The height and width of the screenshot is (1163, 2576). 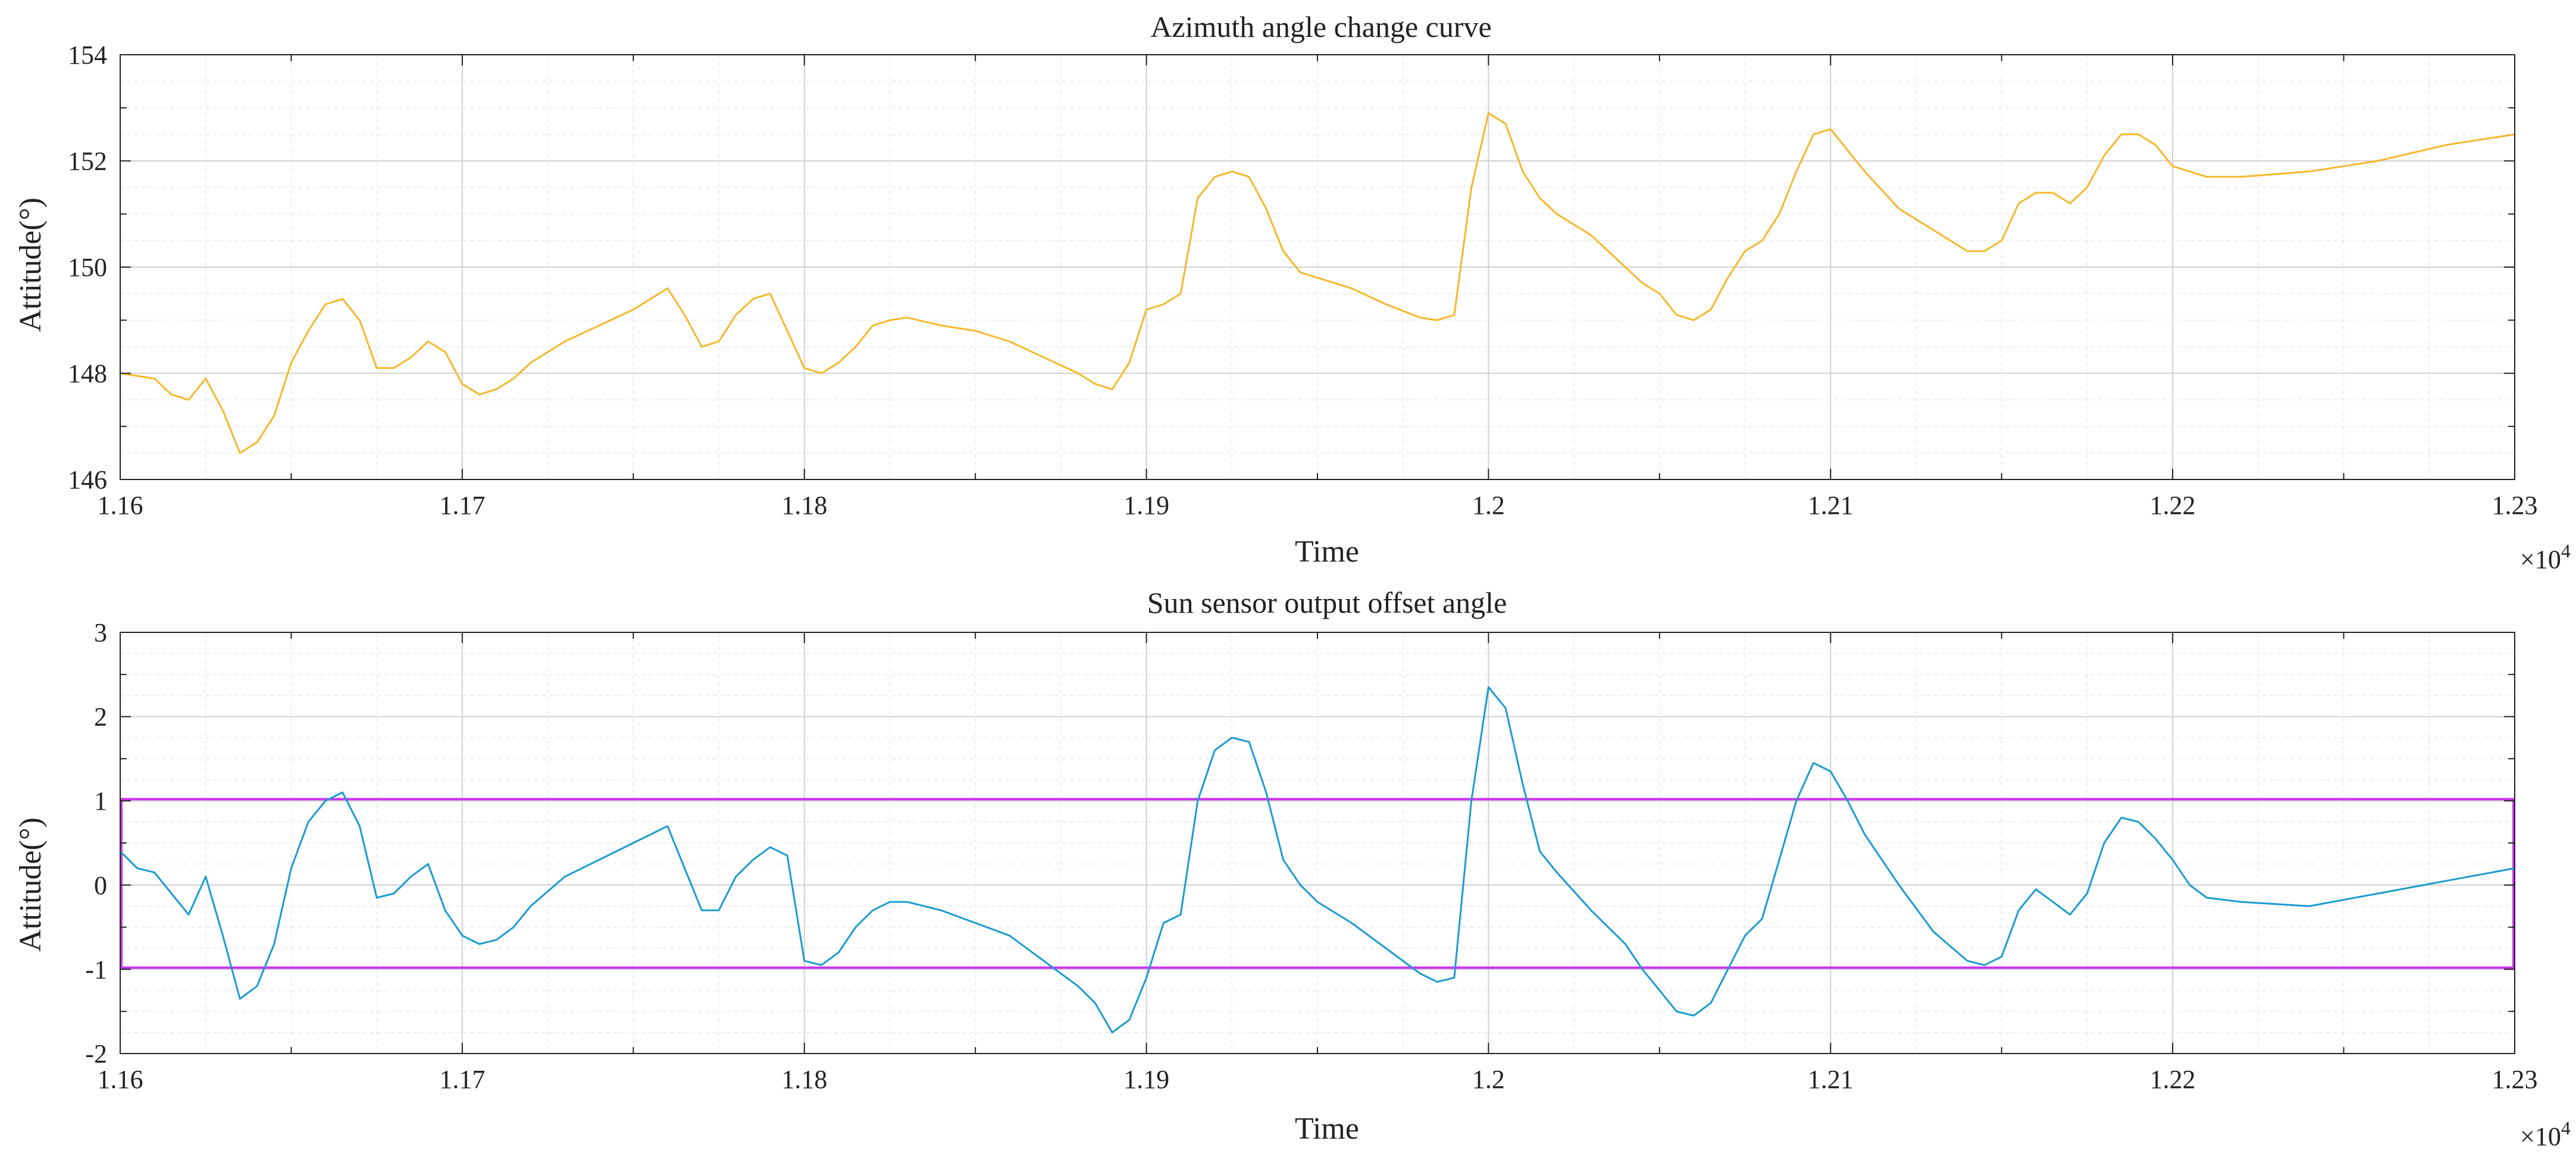 What do you see at coordinates (87, 479) in the screenshot?
I see `y-tick-label: 146` at bounding box center [87, 479].